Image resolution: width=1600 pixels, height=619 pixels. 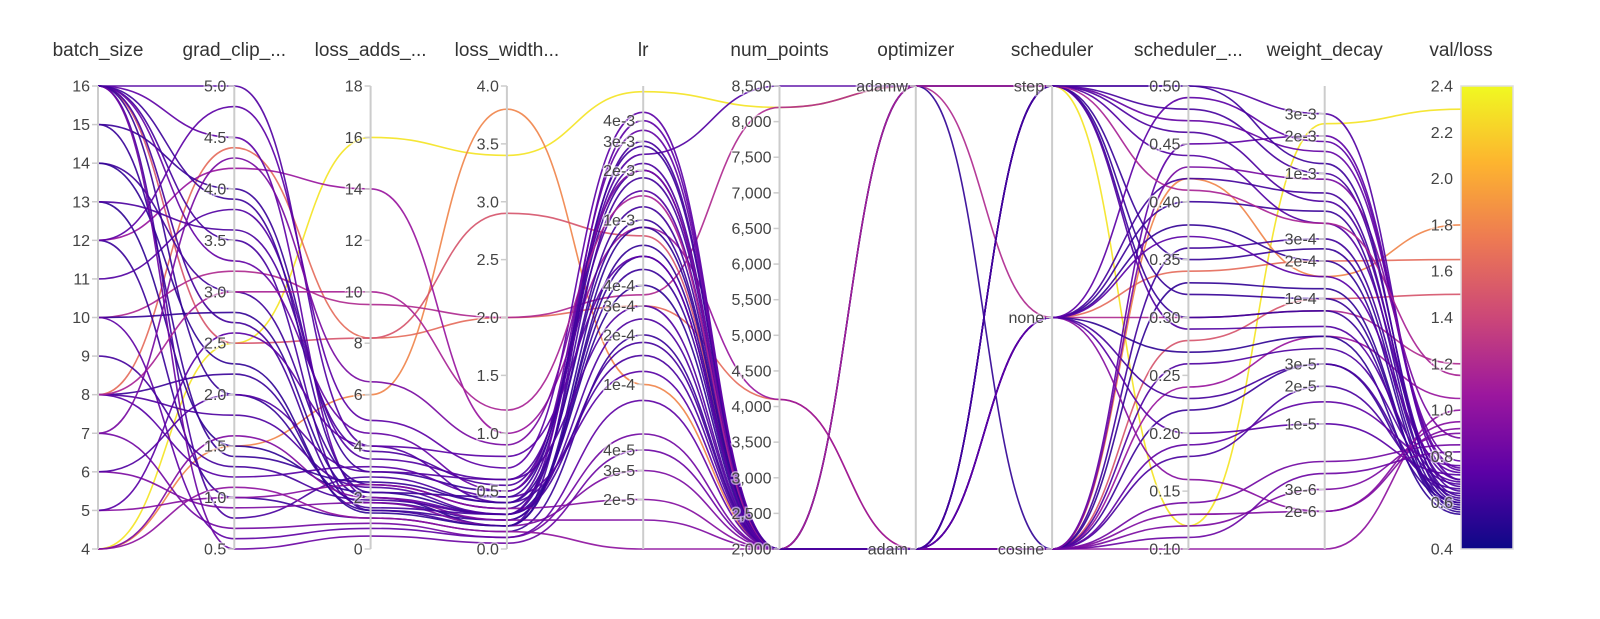 What do you see at coordinates (779, 50) in the screenshot?
I see `axis-title: num_points` at bounding box center [779, 50].